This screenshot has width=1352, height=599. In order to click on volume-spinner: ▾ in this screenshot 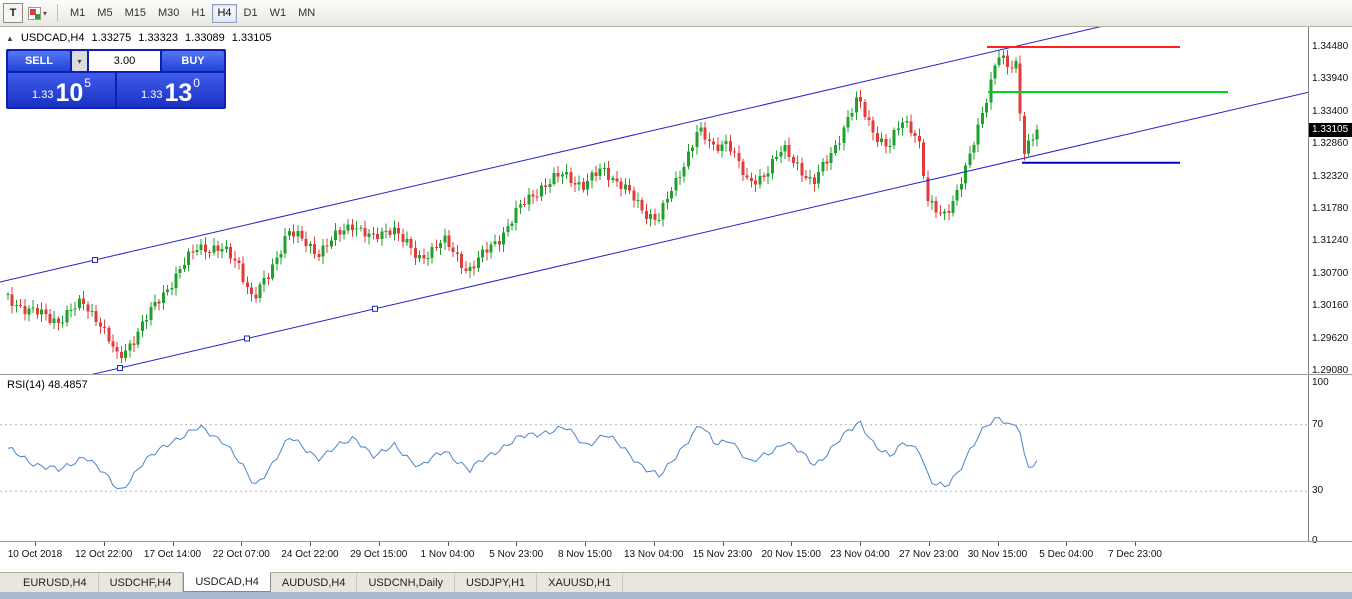, I will do `click(79, 61)`.